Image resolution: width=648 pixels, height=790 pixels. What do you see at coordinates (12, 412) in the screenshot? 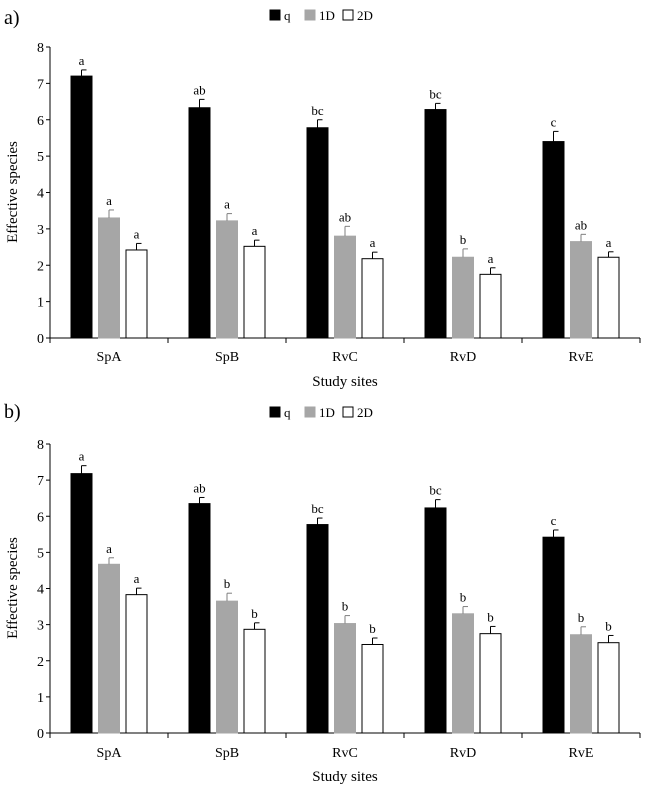
I see `panel-label: b)` at bounding box center [12, 412].